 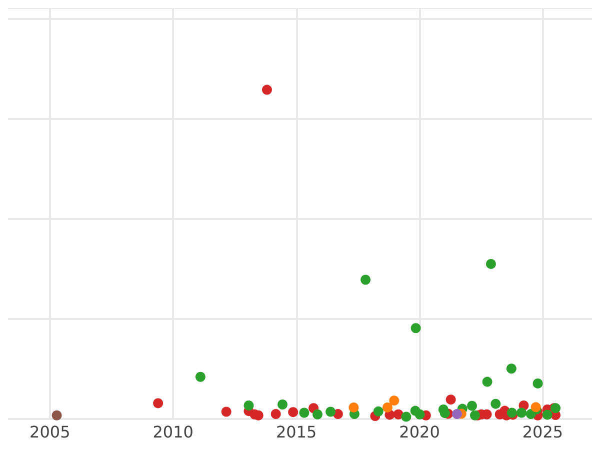 What do you see at coordinates (296, 432) in the screenshot?
I see `x-tick-label: 2015` at bounding box center [296, 432].